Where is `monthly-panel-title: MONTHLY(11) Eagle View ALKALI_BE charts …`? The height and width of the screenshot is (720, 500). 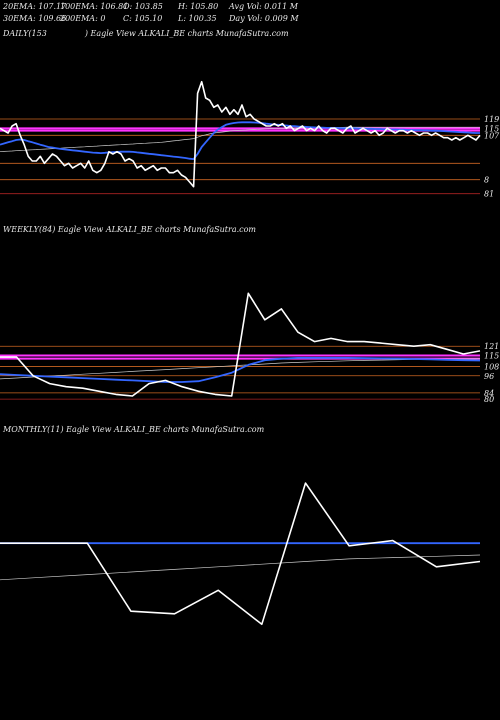 monthly-panel-title: MONTHLY(11) Eagle View ALKALI_BE charts … is located at coordinates (134, 429).